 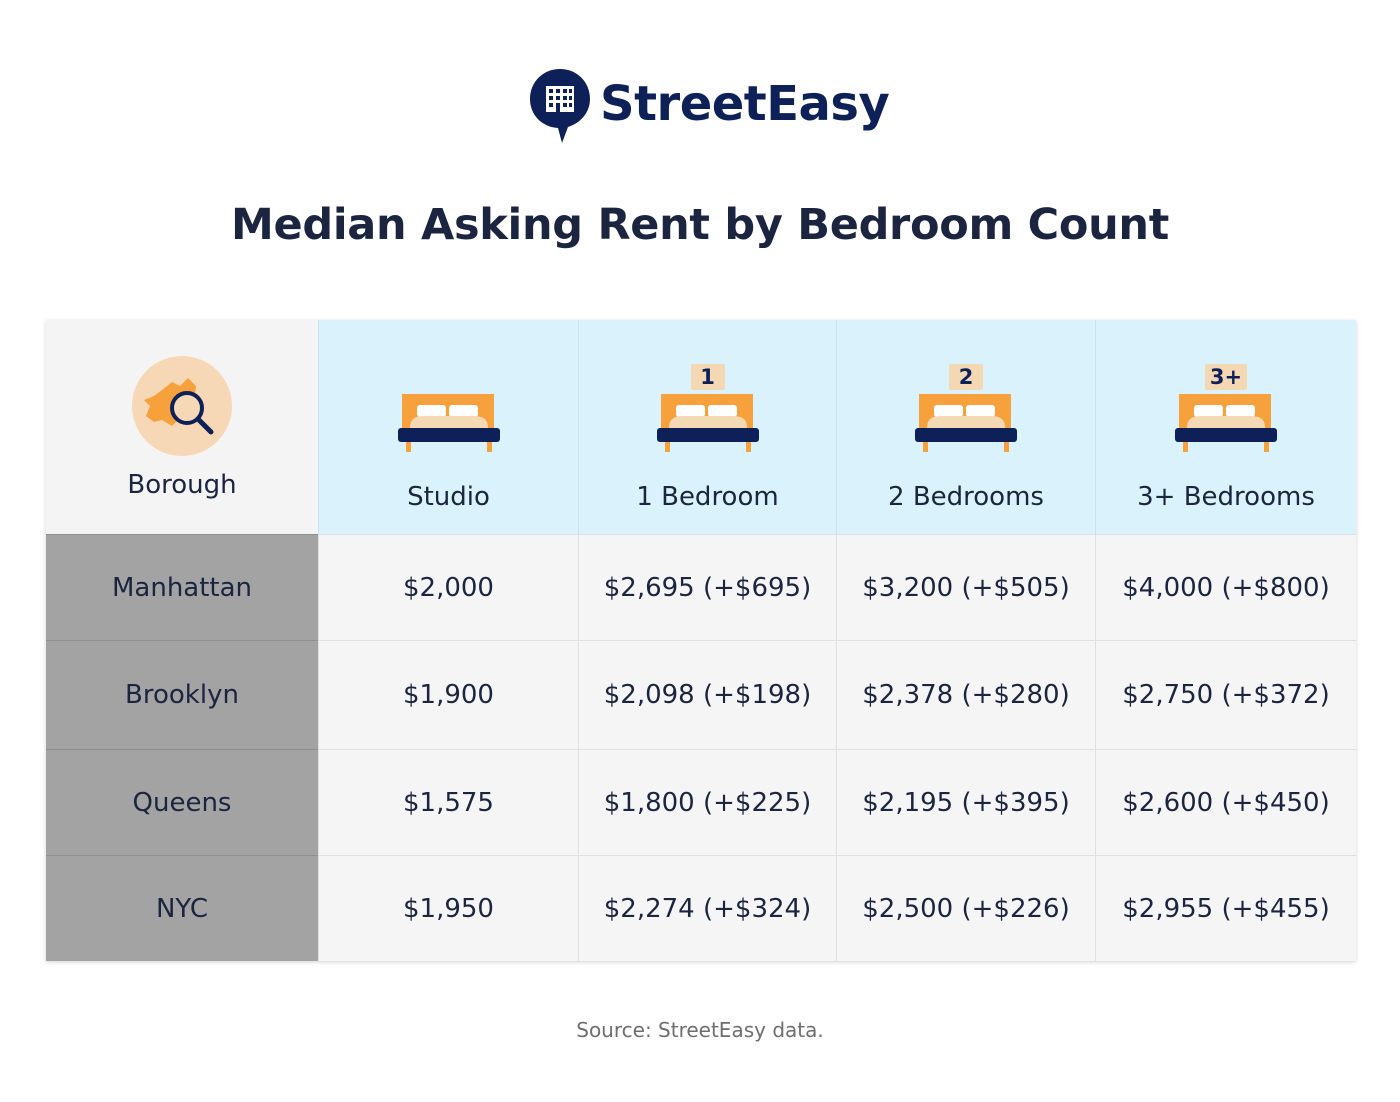 I want to click on row-header-borough: NYC, so click(x=182, y=908).